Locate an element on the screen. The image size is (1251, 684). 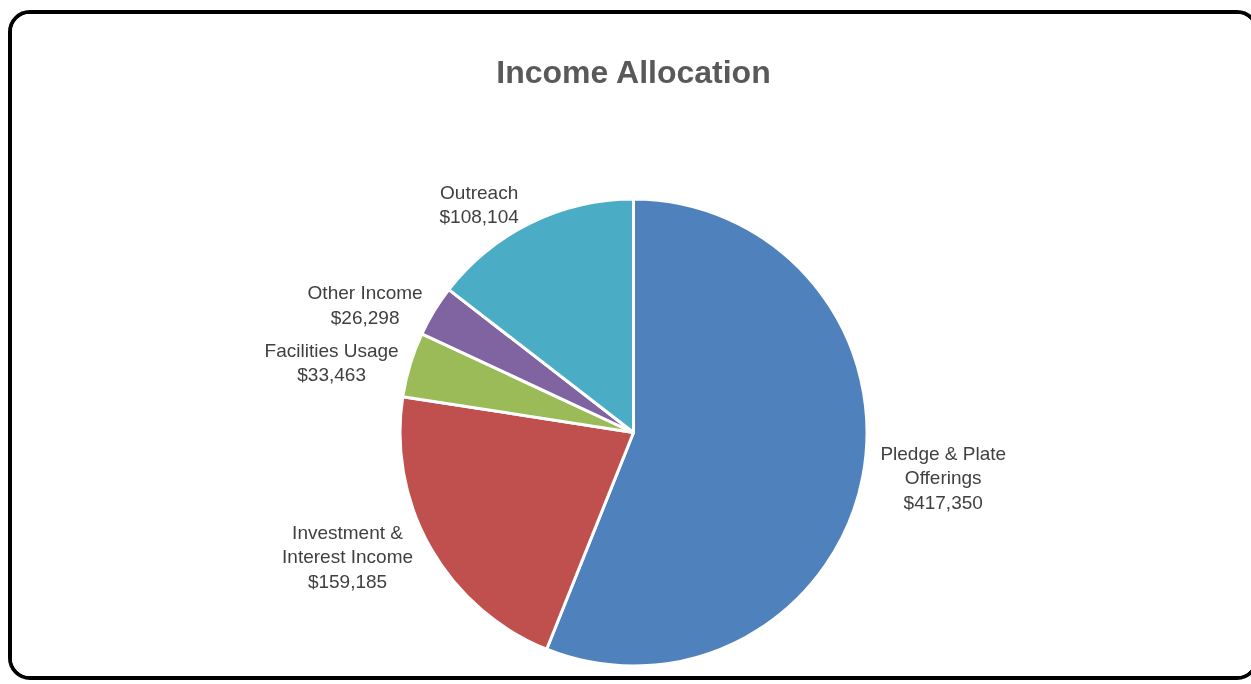
slice-label: Facilities Usage is located at coordinates (331, 350).